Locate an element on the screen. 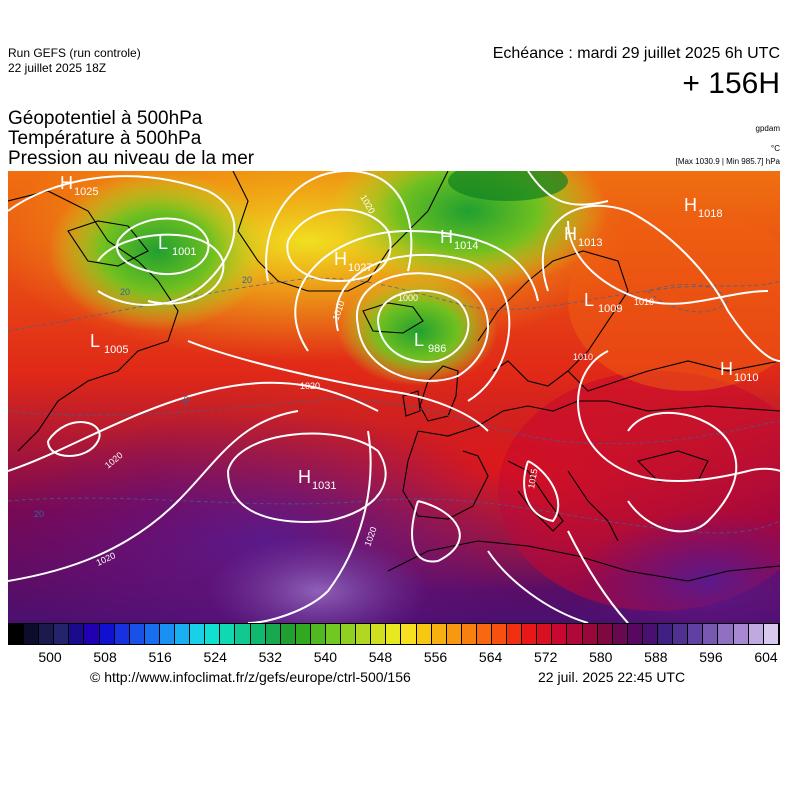 The height and width of the screenshot is (789, 788). unit-geopotential: gpdam is located at coordinates (767, 128).